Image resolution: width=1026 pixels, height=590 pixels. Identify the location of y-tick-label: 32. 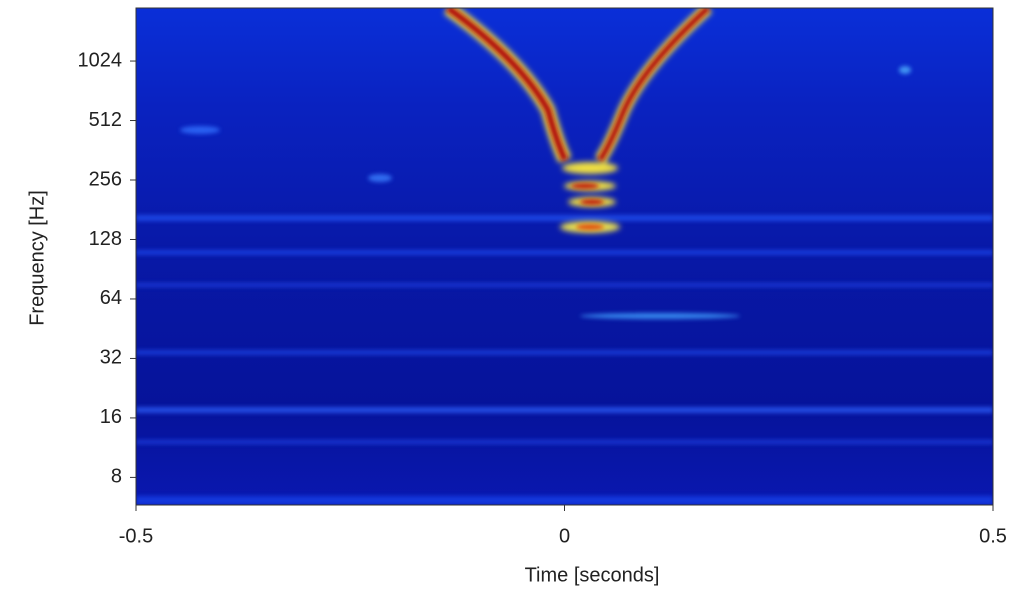
(111, 358).